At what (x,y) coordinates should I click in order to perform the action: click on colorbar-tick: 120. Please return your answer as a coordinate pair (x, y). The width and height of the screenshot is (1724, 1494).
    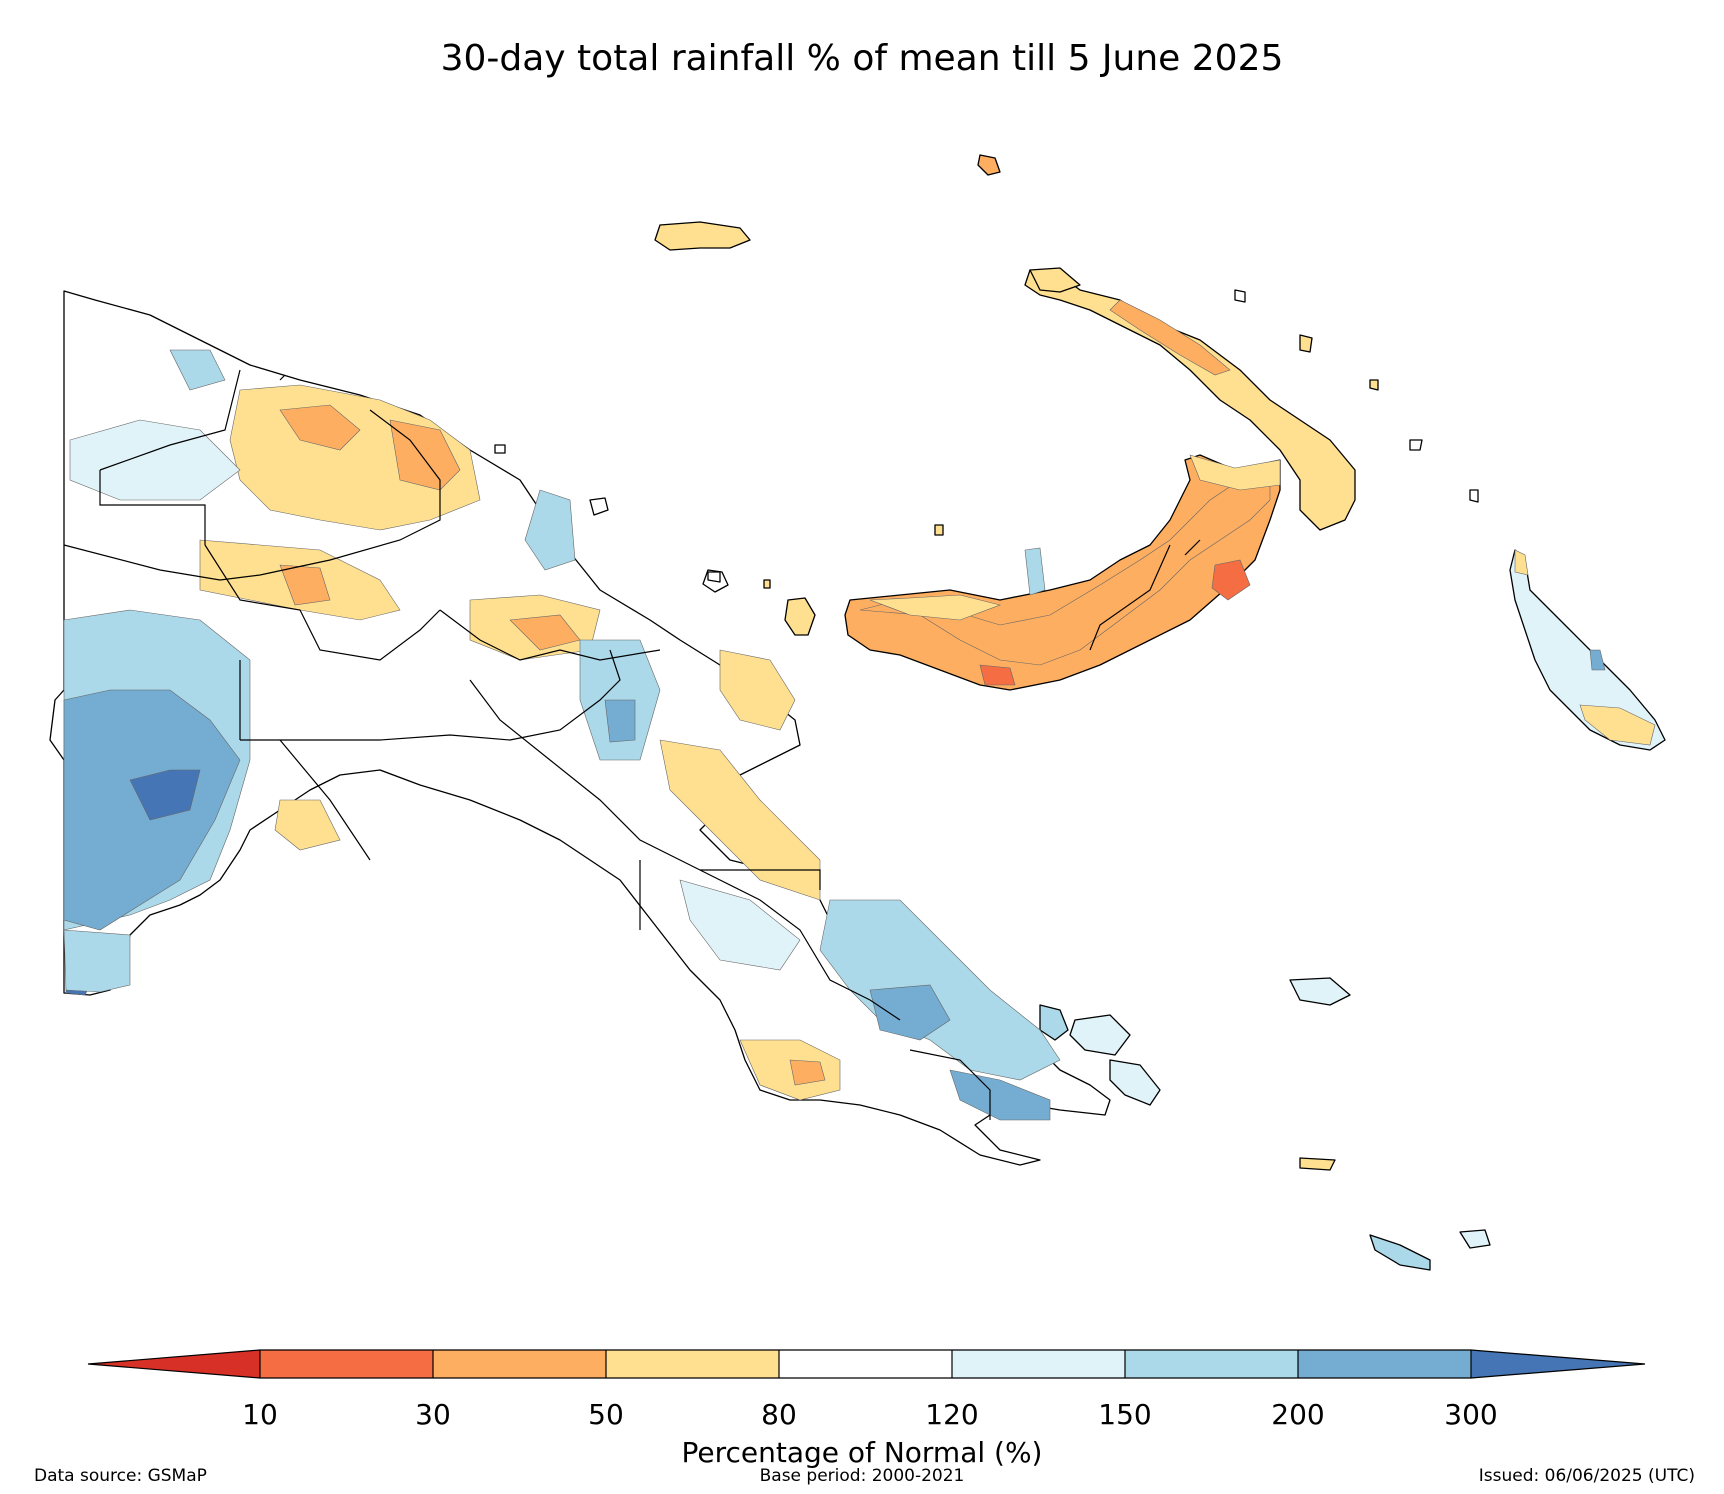
    Looking at the image, I should click on (952, 1414).